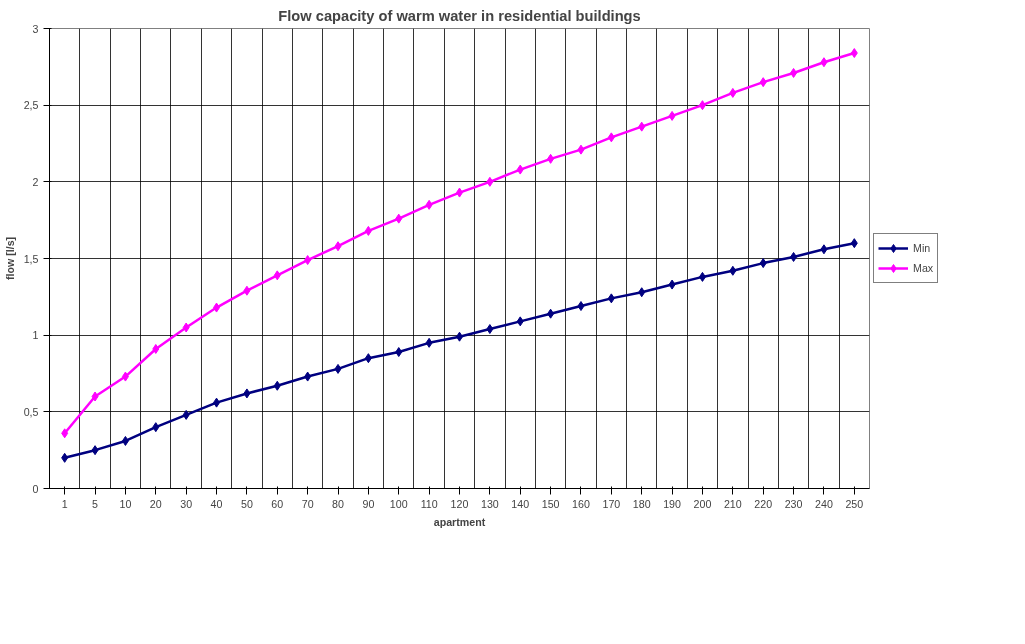  What do you see at coordinates (923, 268) in the screenshot?
I see `legend-label: Max` at bounding box center [923, 268].